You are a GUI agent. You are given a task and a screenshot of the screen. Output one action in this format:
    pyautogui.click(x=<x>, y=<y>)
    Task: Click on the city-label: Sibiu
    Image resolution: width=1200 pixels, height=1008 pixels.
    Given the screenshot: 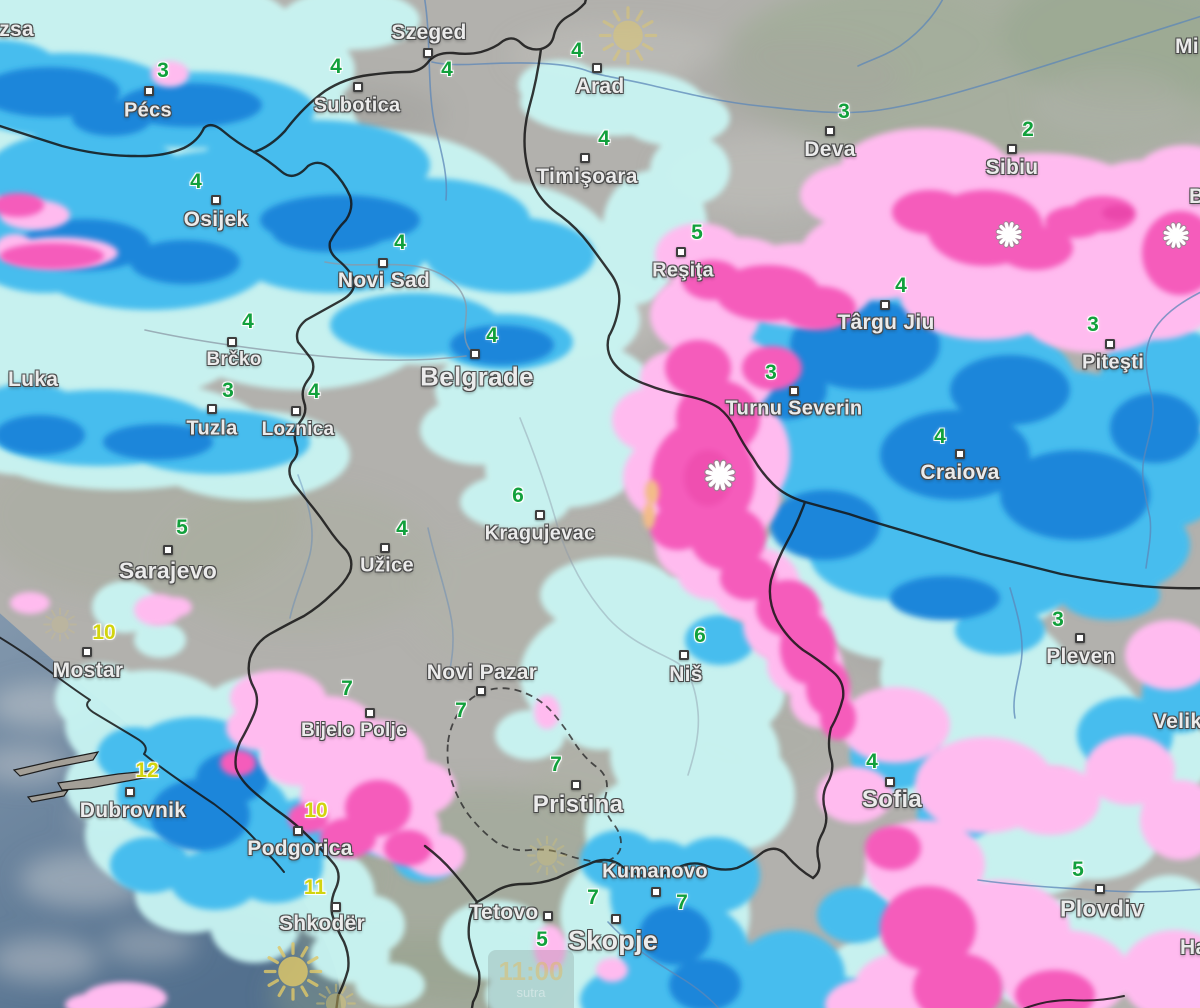 What is the action you would take?
    pyautogui.click(x=1012, y=167)
    